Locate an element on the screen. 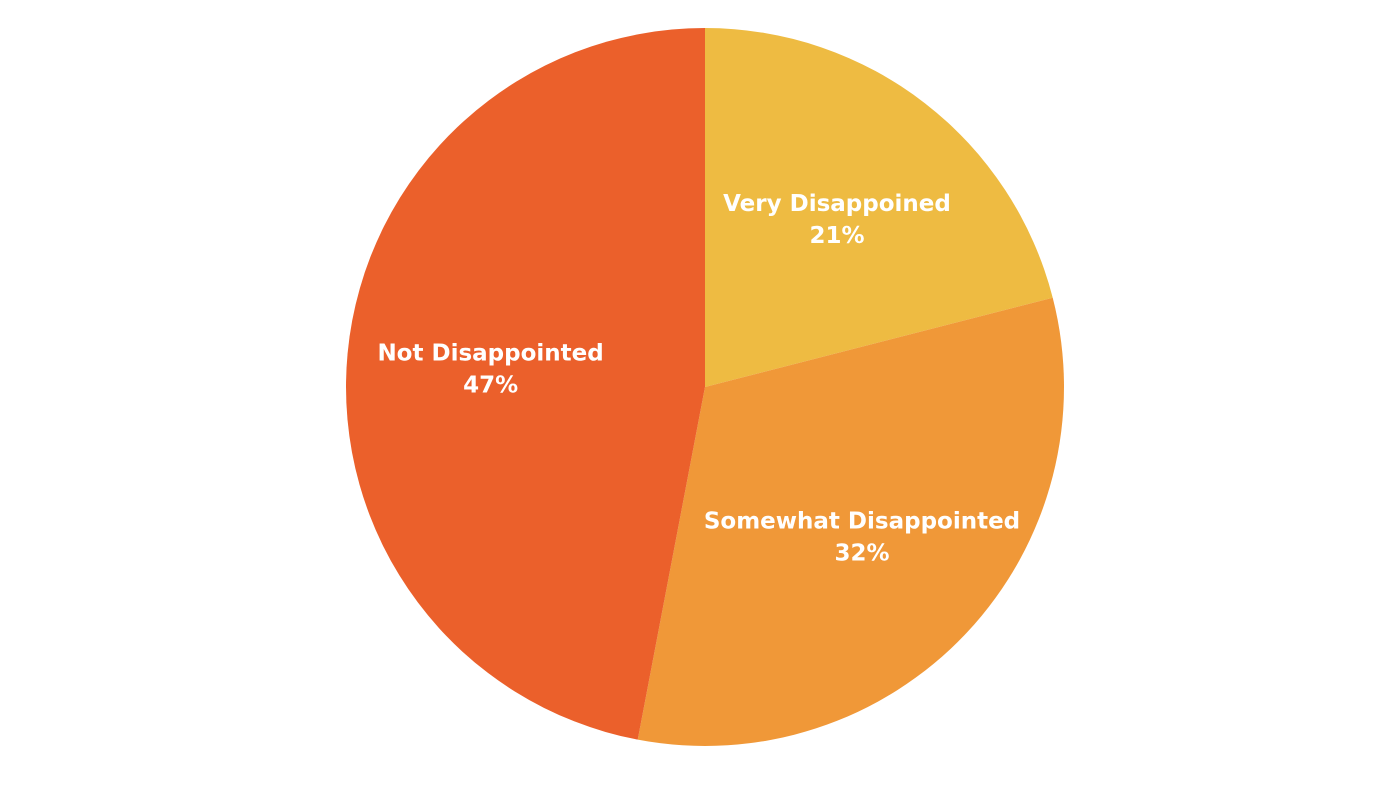  slice-value-very-disappoined: 21% is located at coordinates (836, 236).